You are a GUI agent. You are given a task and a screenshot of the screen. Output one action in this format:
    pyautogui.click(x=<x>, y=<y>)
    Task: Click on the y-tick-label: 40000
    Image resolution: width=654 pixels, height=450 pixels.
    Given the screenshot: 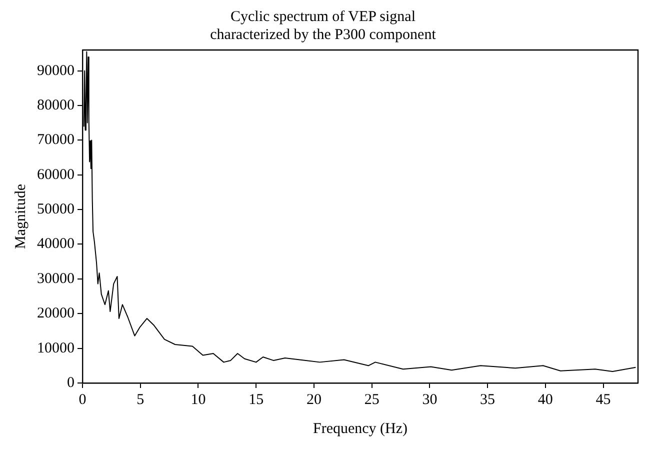 What is the action you would take?
    pyautogui.click(x=55, y=244)
    